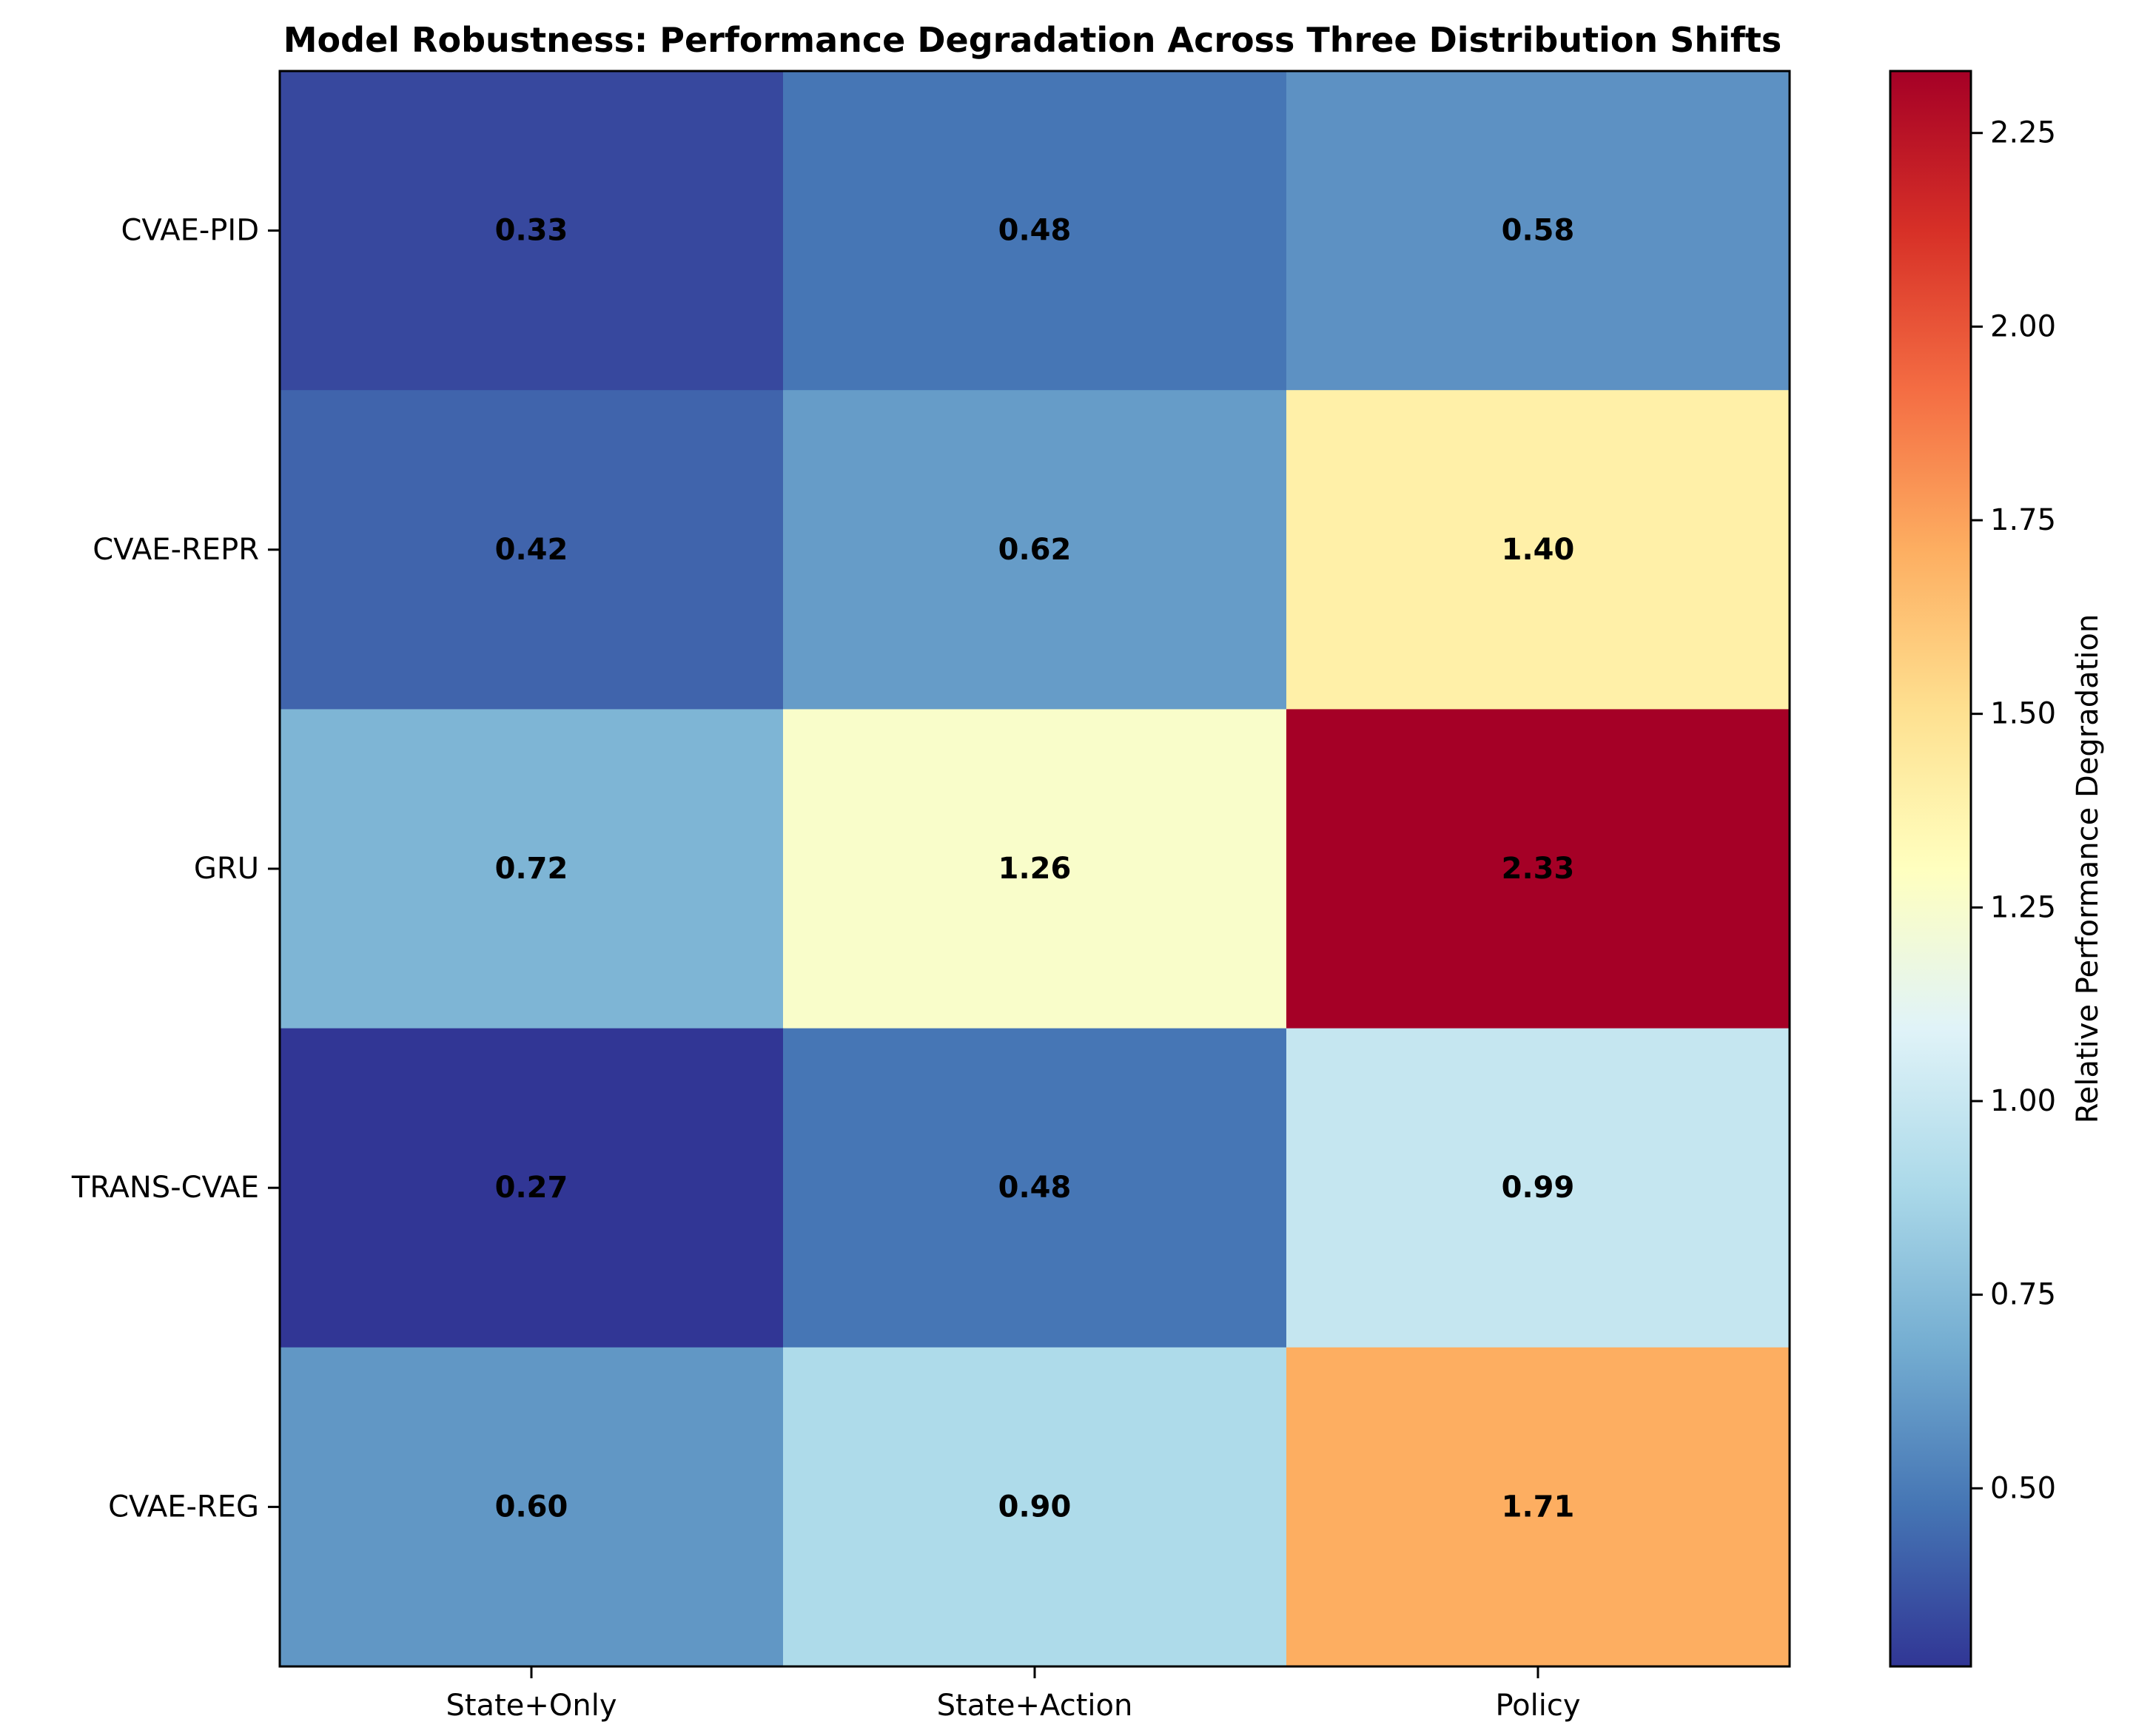 The height and width of the screenshot is (1736, 2133). I want to click on y-tick-label: CVAE-REPR, so click(176, 550).